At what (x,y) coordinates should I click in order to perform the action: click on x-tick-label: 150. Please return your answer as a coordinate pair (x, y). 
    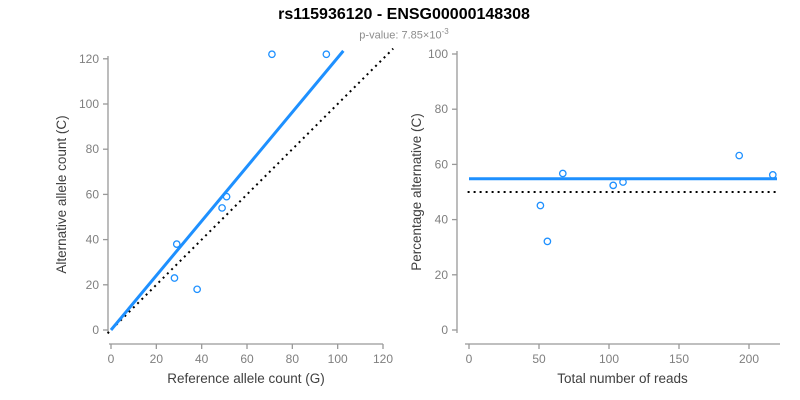
    Looking at the image, I should click on (679, 359).